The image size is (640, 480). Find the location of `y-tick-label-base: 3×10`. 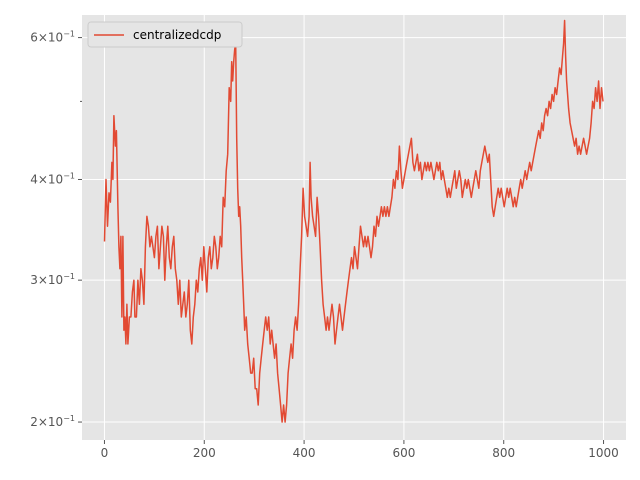

y-tick-label-base: 3×10 is located at coordinates (46, 280).